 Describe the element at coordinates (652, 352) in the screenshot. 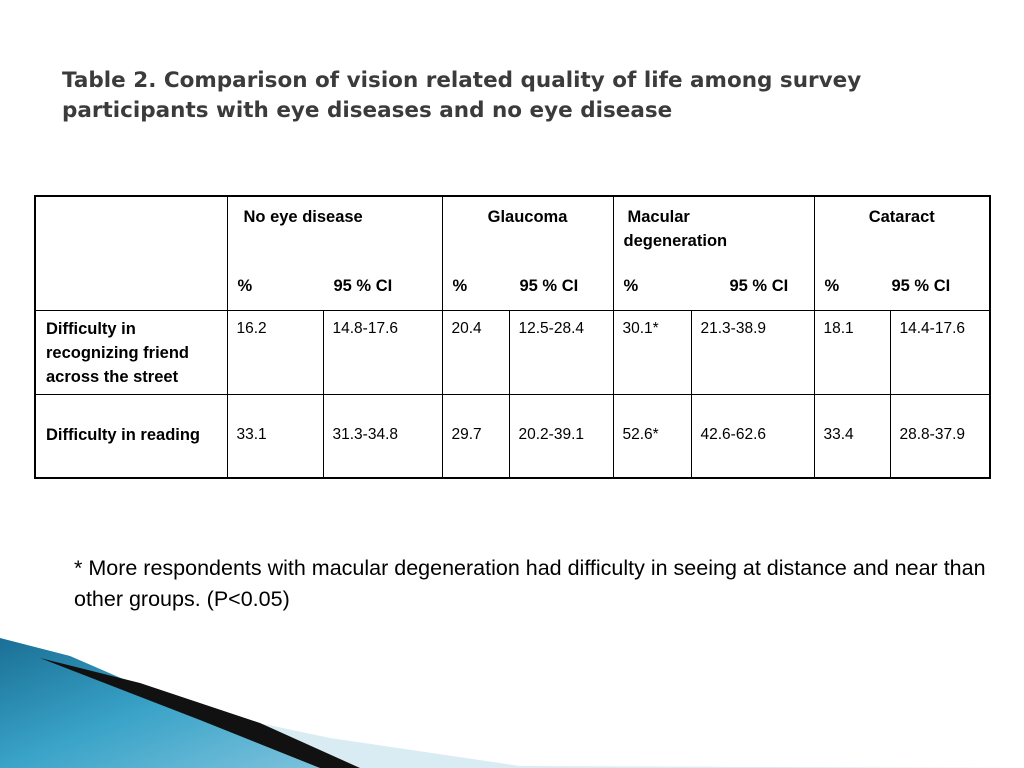

I see `table-cell: 30.1*` at that location.